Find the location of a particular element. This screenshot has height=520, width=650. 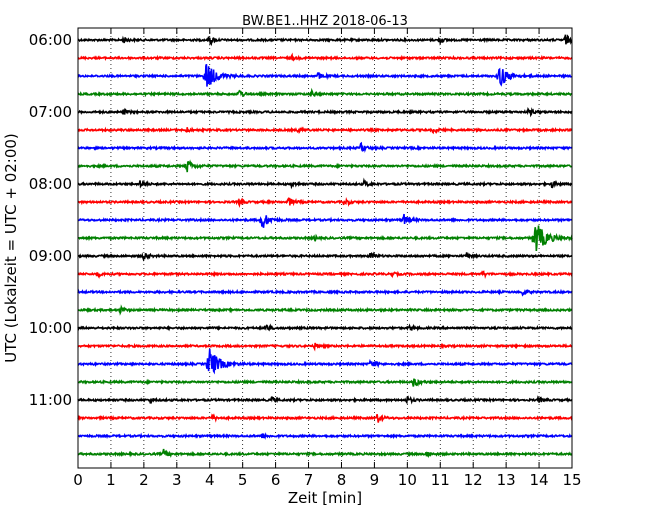

x-tick-label-7: 7 is located at coordinates (309, 480).